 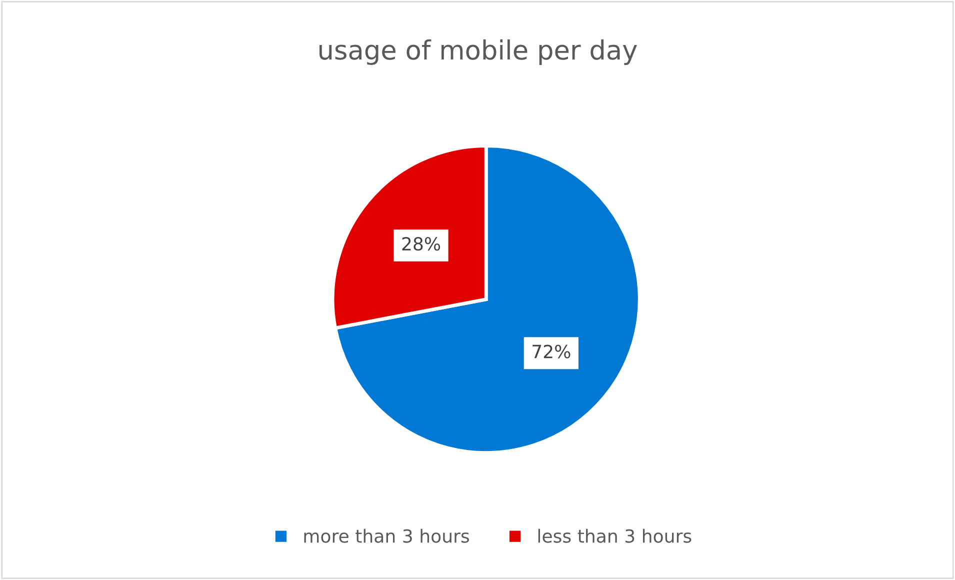 What do you see at coordinates (421, 244) in the screenshot?
I see `data-label: 28%` at bounding box center [421, 244].